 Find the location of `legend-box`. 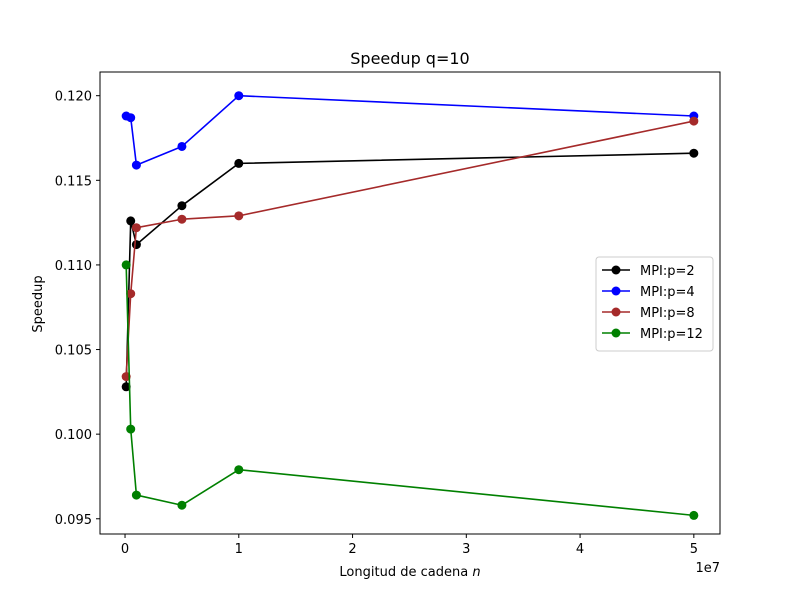

legend-box is located at coordinates (654, 304).